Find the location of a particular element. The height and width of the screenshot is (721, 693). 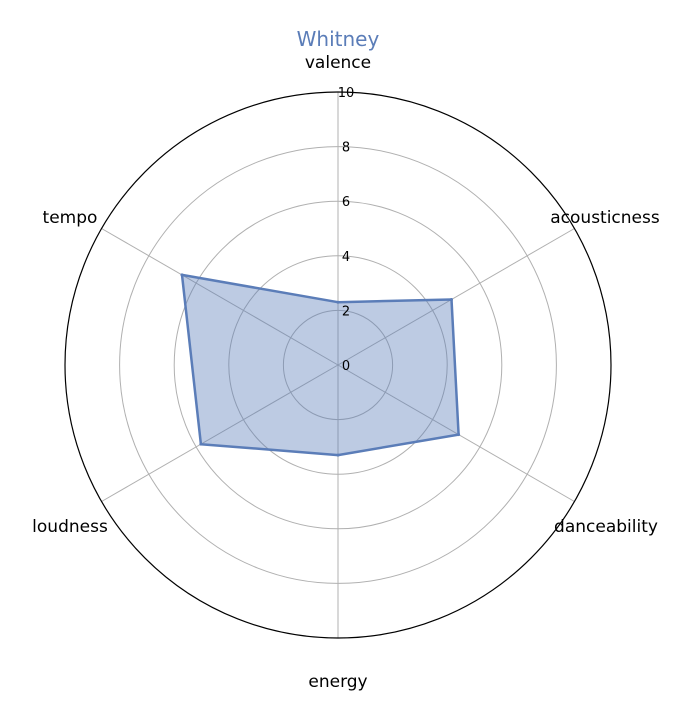

chart-title: Whitney is located at coordinates (338, 39).